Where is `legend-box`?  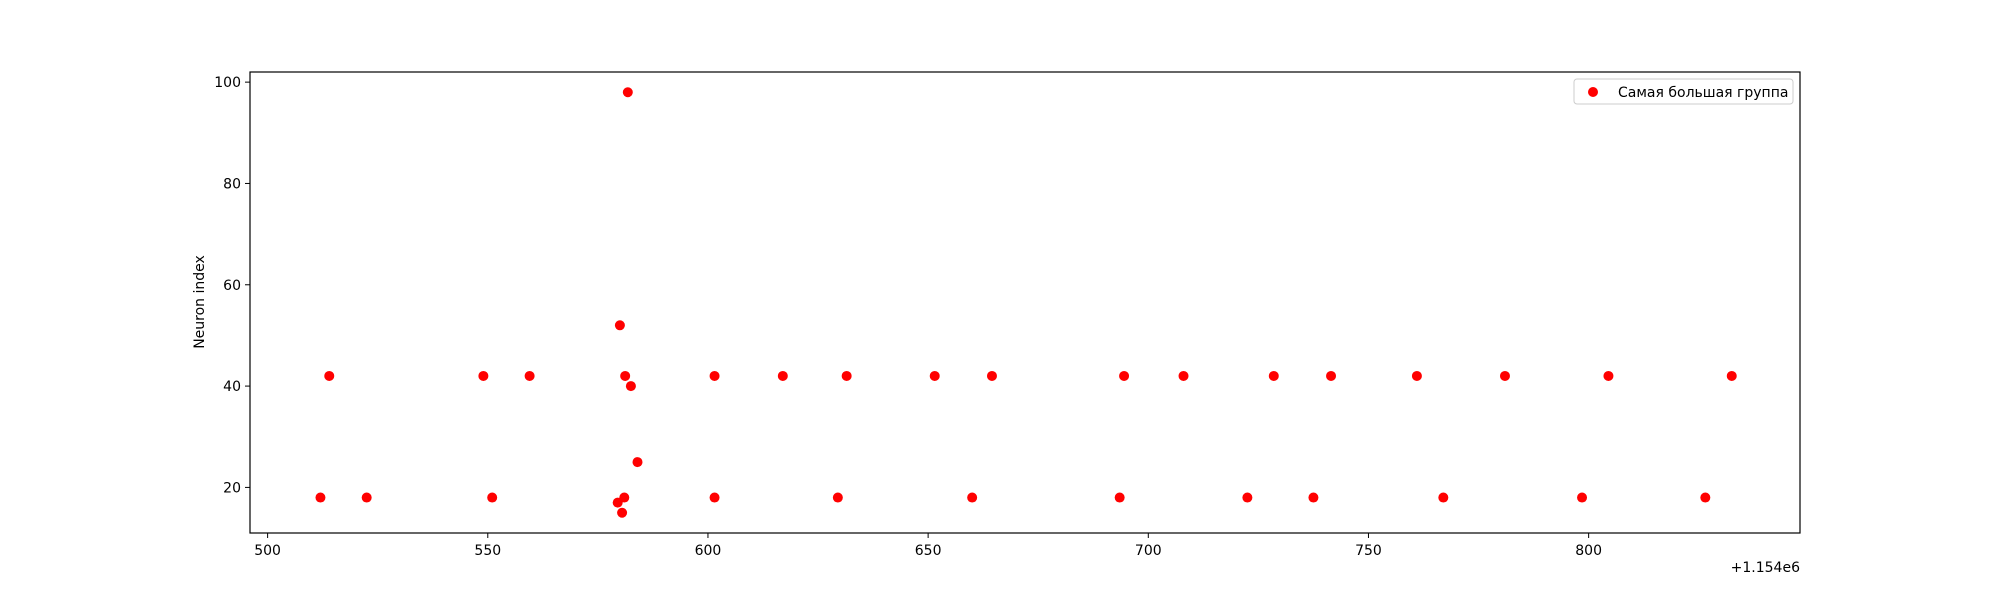 legend-box is located at coordinates (1683, 91).